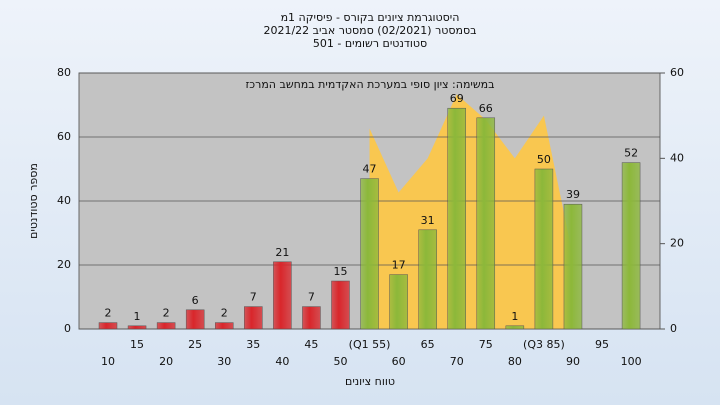 This screenshot has width=720, height=405. I want to click on x-tick-label: 10, so click(108, 361).